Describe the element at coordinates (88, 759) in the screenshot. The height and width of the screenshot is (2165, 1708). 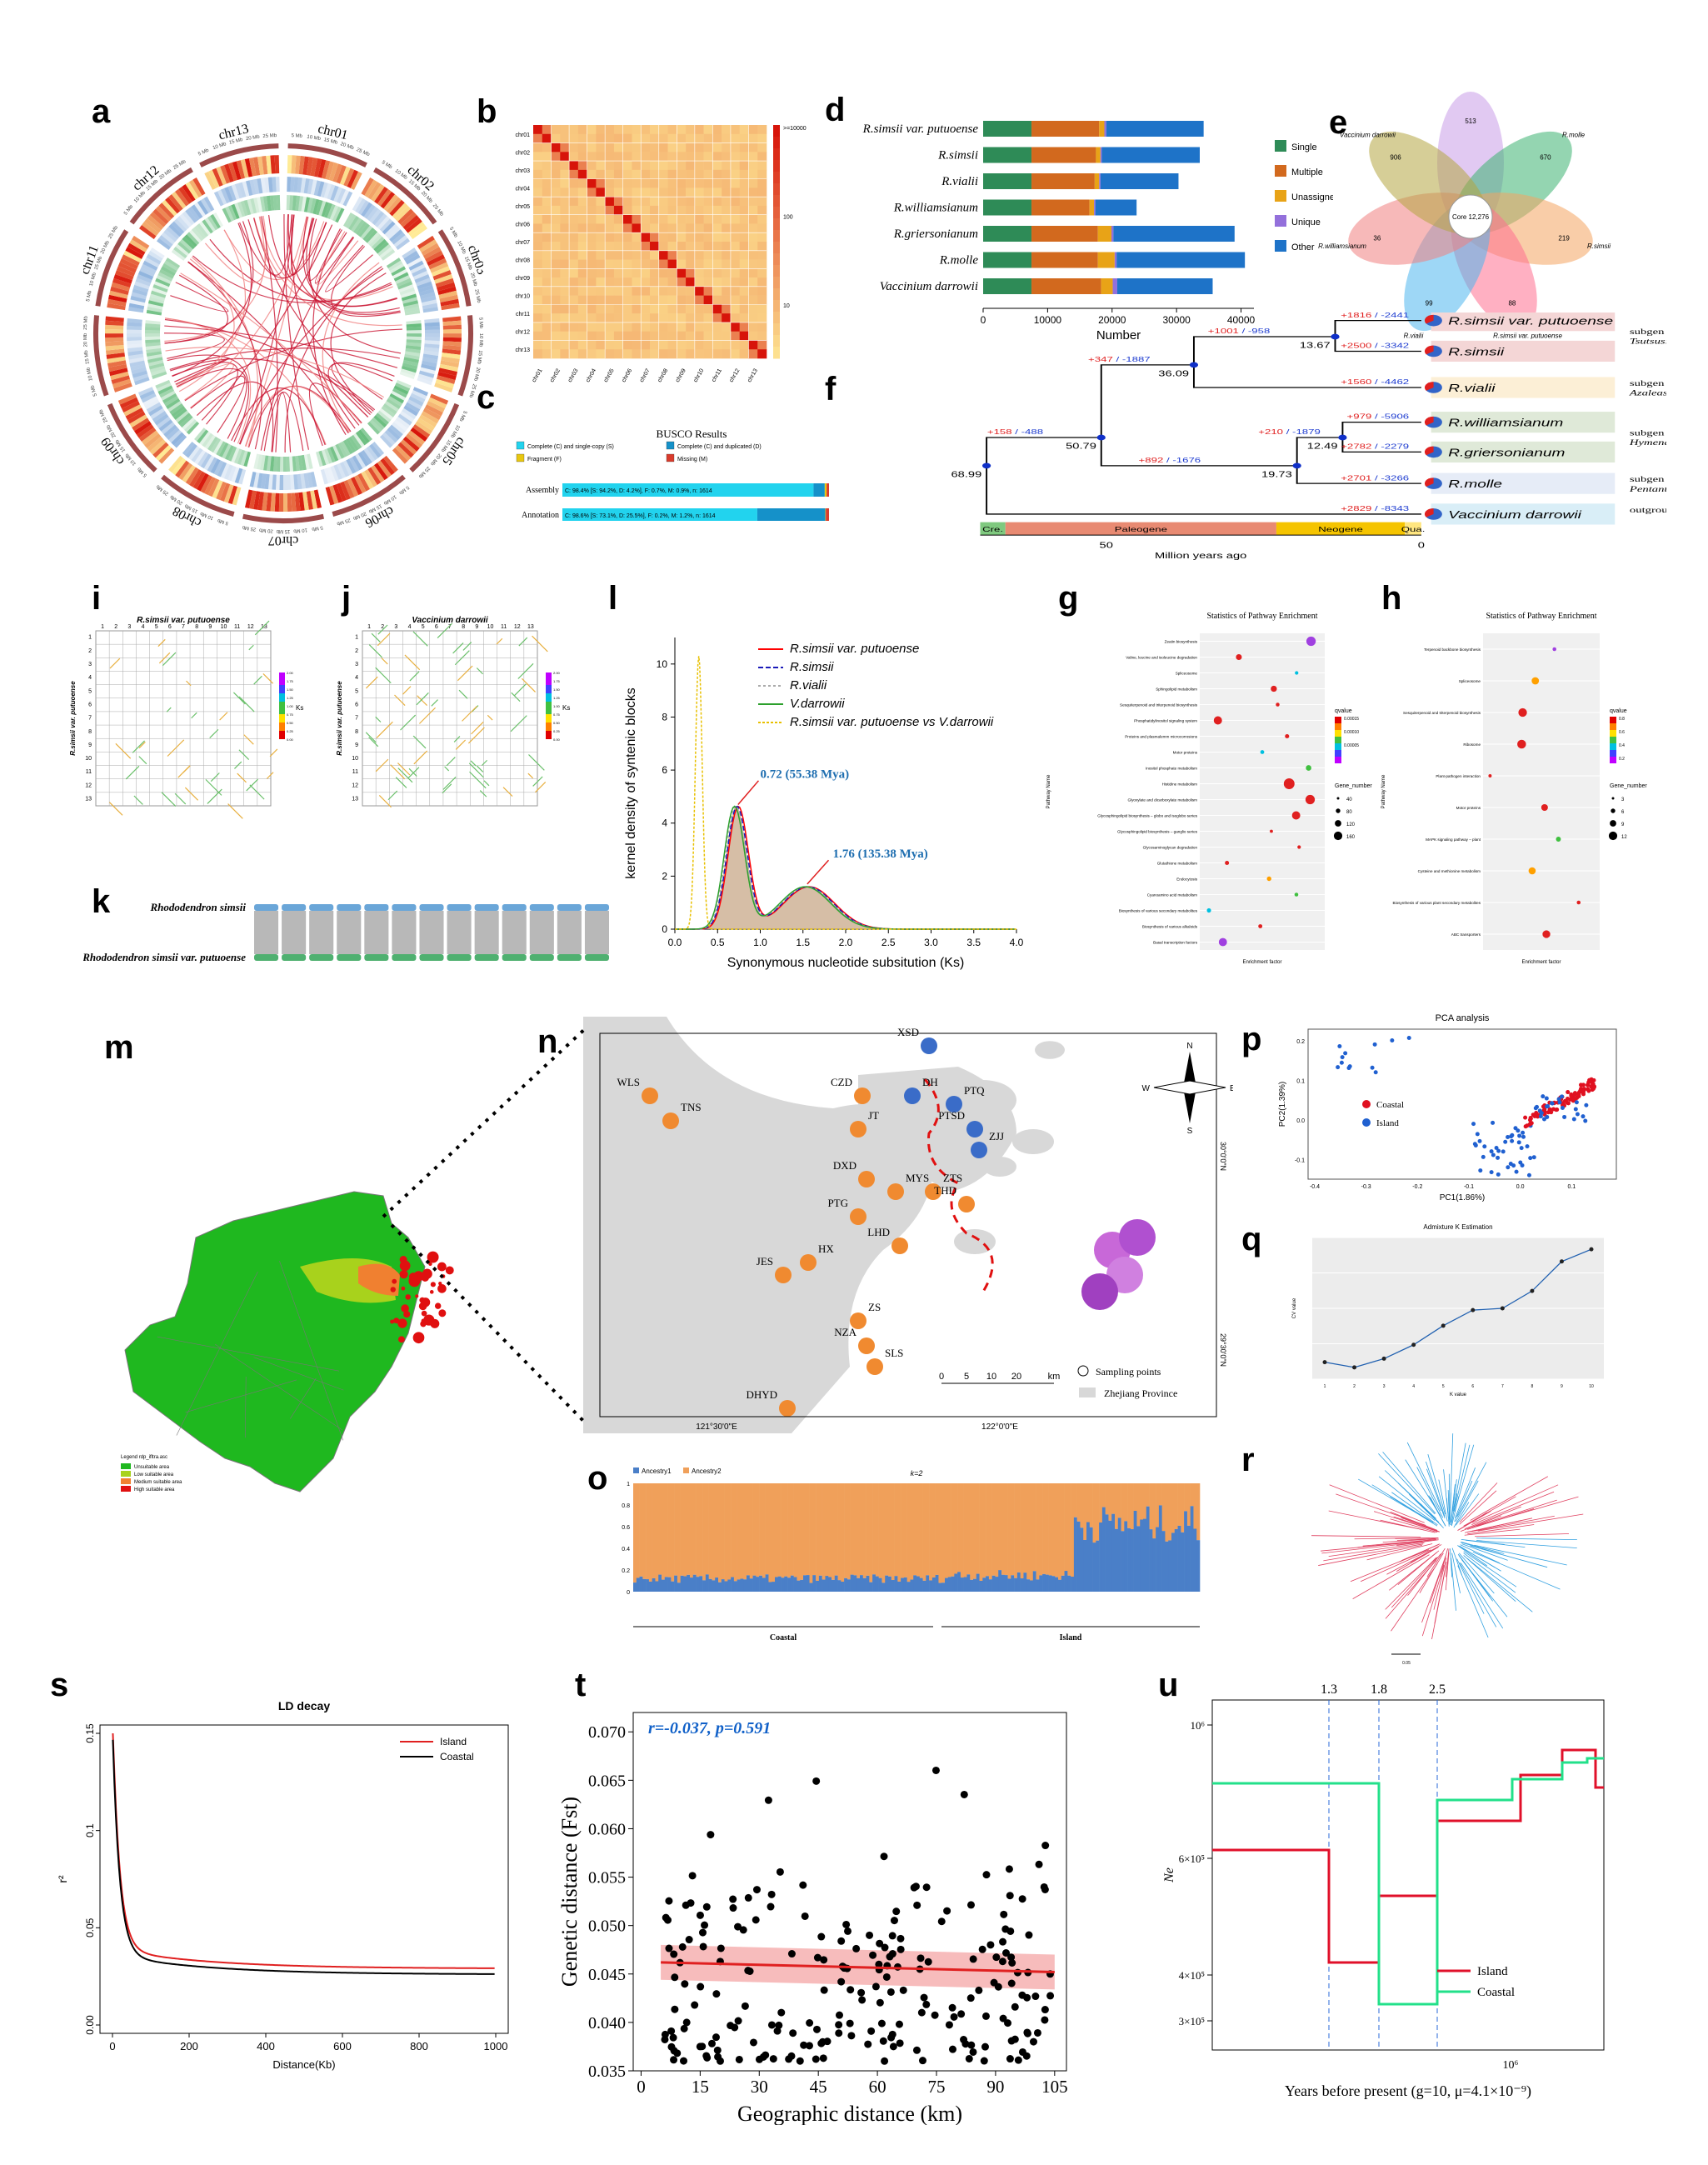
I see `y-tick-label: 10` at that location.